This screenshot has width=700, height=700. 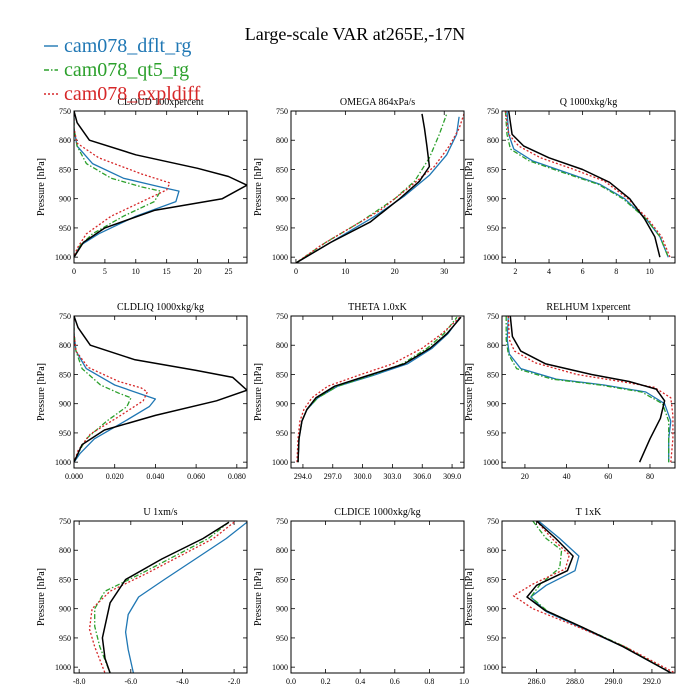 What do you see at coordinates (127, 46) in the screenshot?
I see `legend-label: cam078_dflt_rg` at bounding box center [127, 46].